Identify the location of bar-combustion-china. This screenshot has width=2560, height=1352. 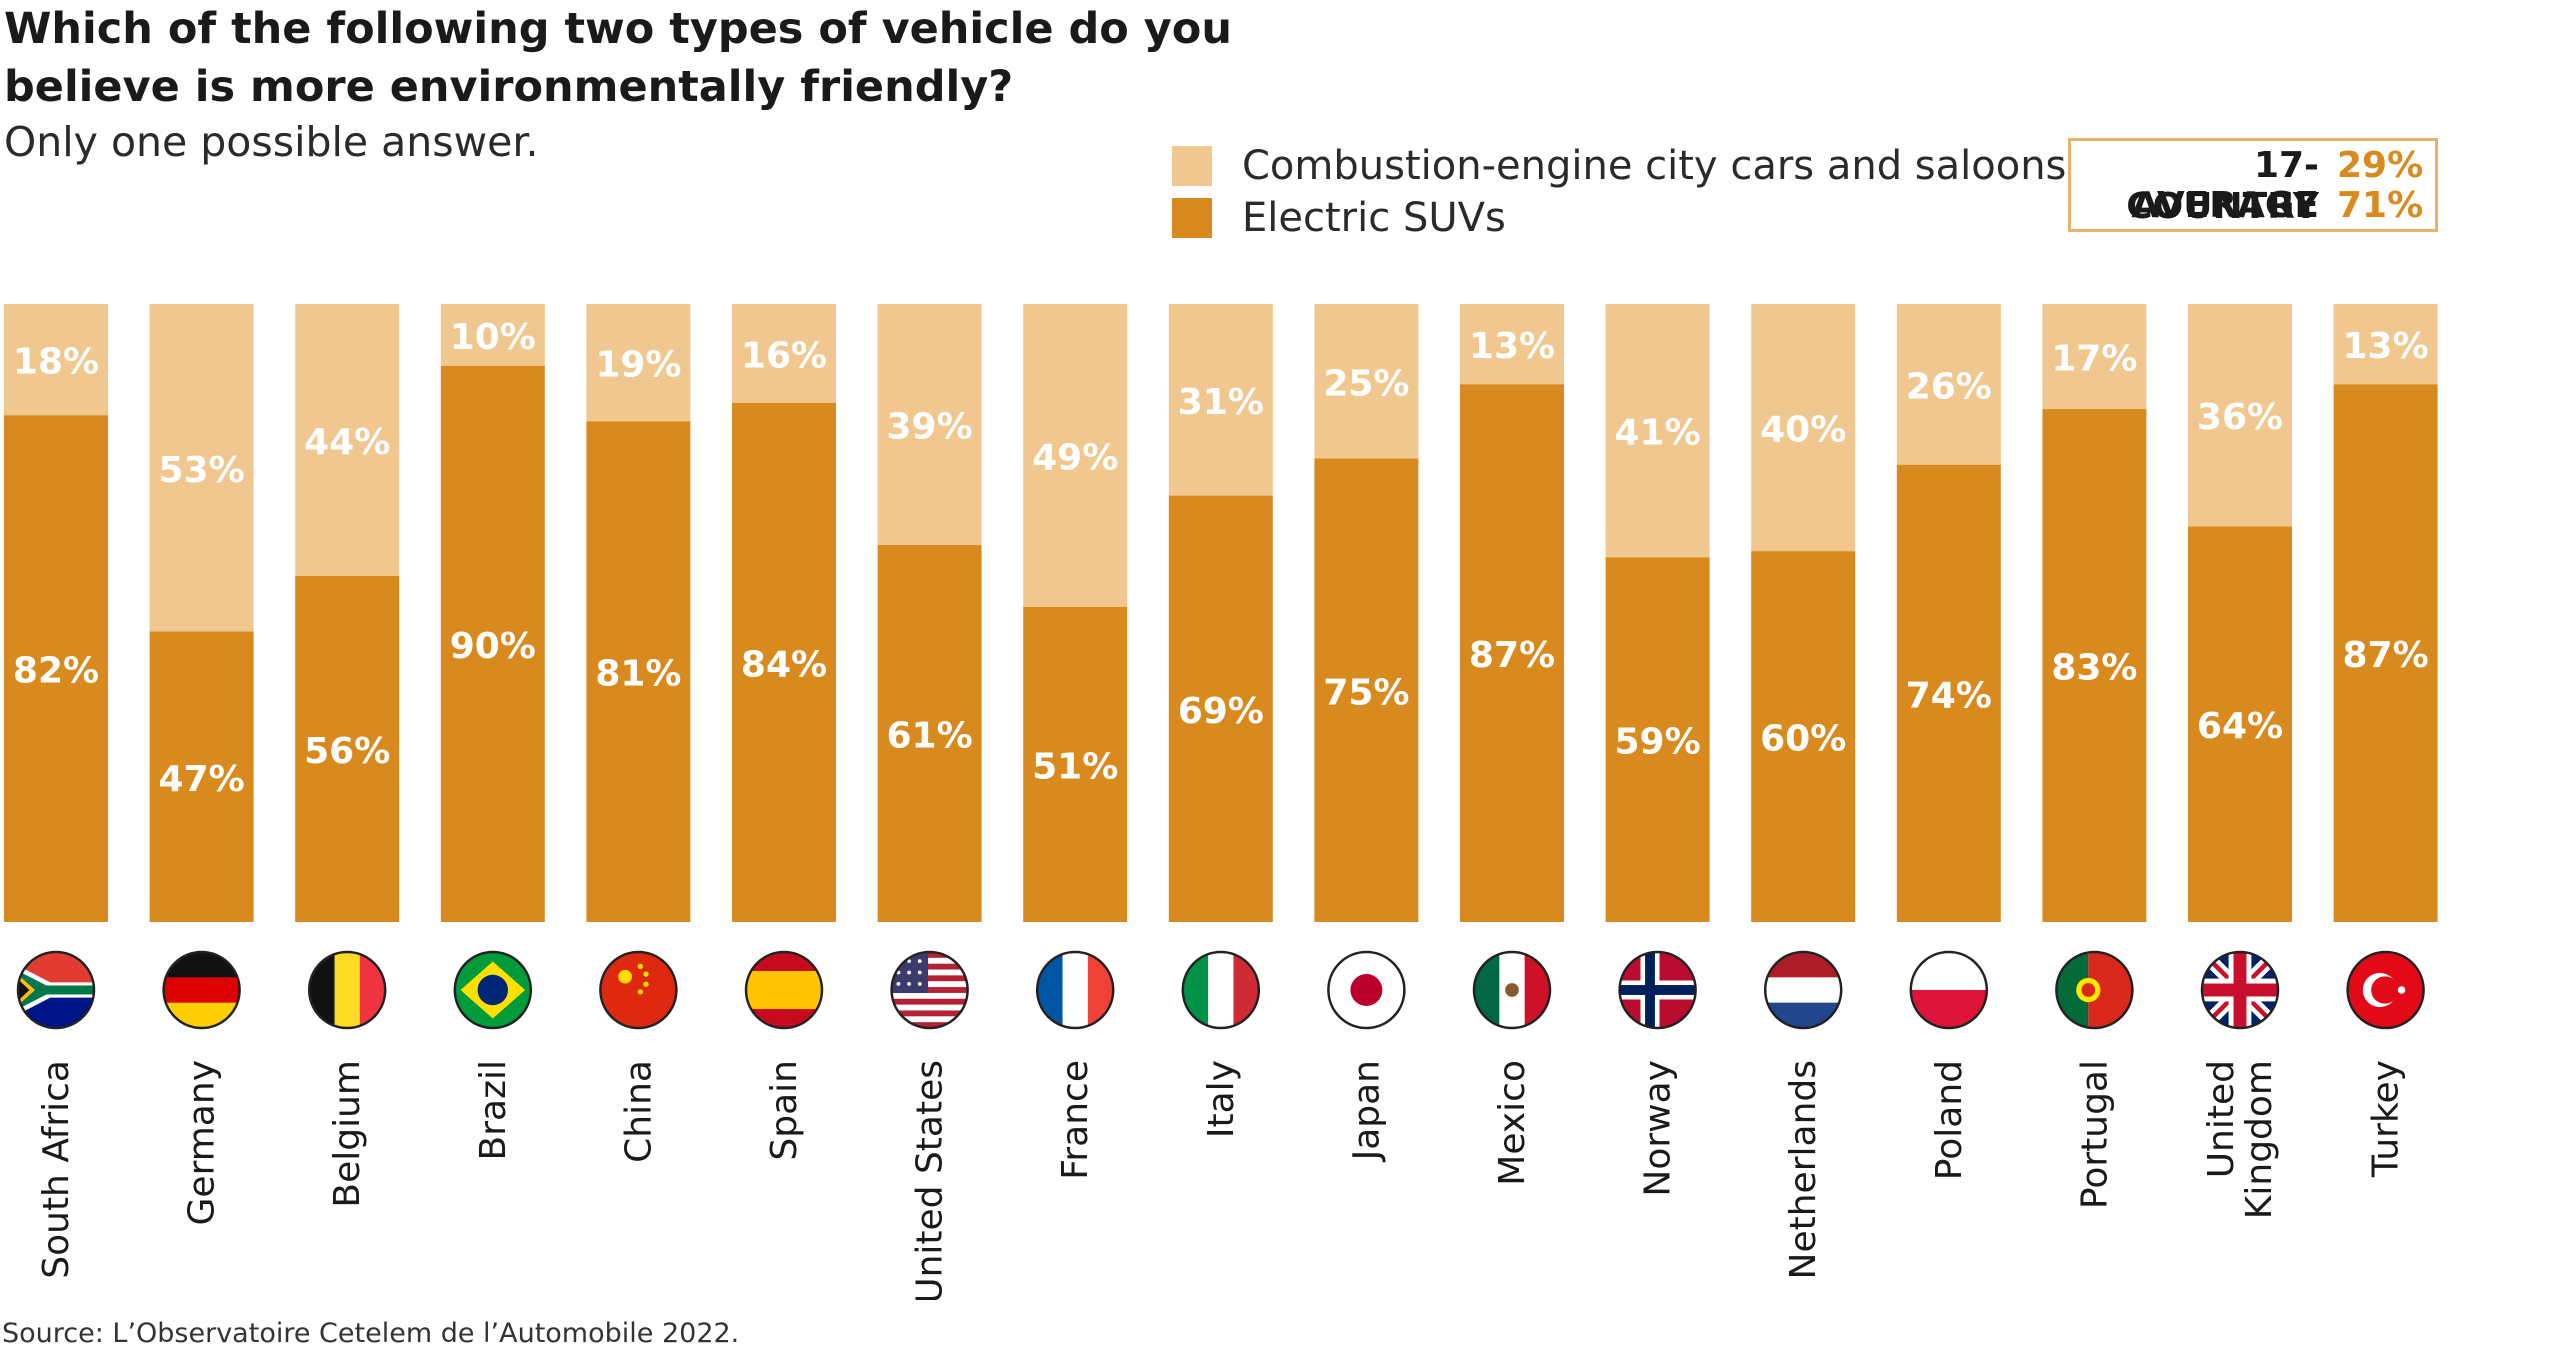
(638, 363).